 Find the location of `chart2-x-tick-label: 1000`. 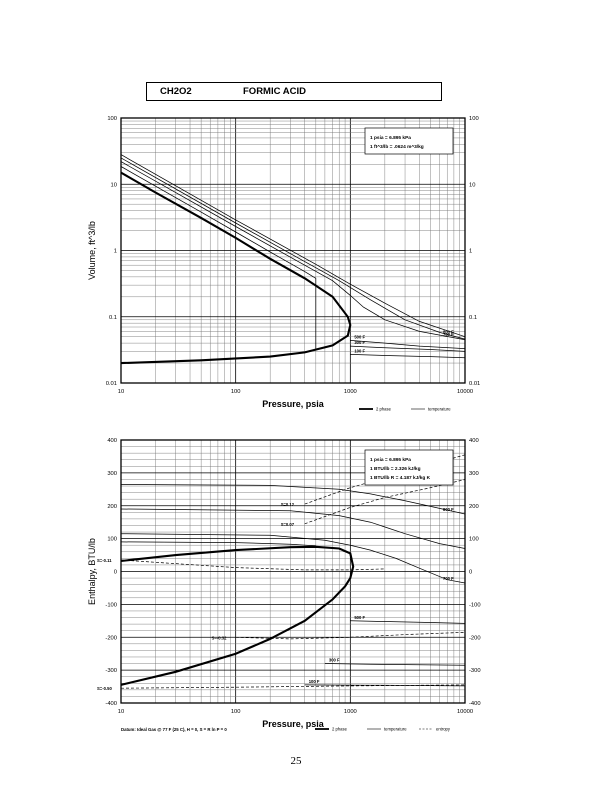

chart2-x-tick-label: 1000 is located at coordinates (350, 712).